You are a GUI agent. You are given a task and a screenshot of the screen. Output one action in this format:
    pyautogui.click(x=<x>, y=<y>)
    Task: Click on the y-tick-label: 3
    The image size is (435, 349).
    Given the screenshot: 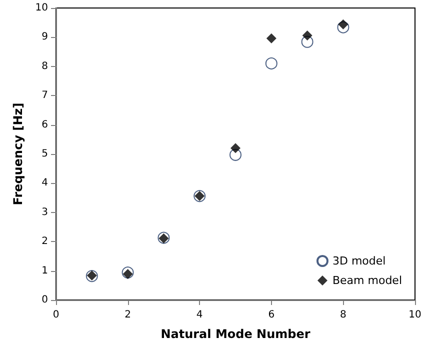 What is the action you would take?
    pyautogui.click(x=45, y=212)
    